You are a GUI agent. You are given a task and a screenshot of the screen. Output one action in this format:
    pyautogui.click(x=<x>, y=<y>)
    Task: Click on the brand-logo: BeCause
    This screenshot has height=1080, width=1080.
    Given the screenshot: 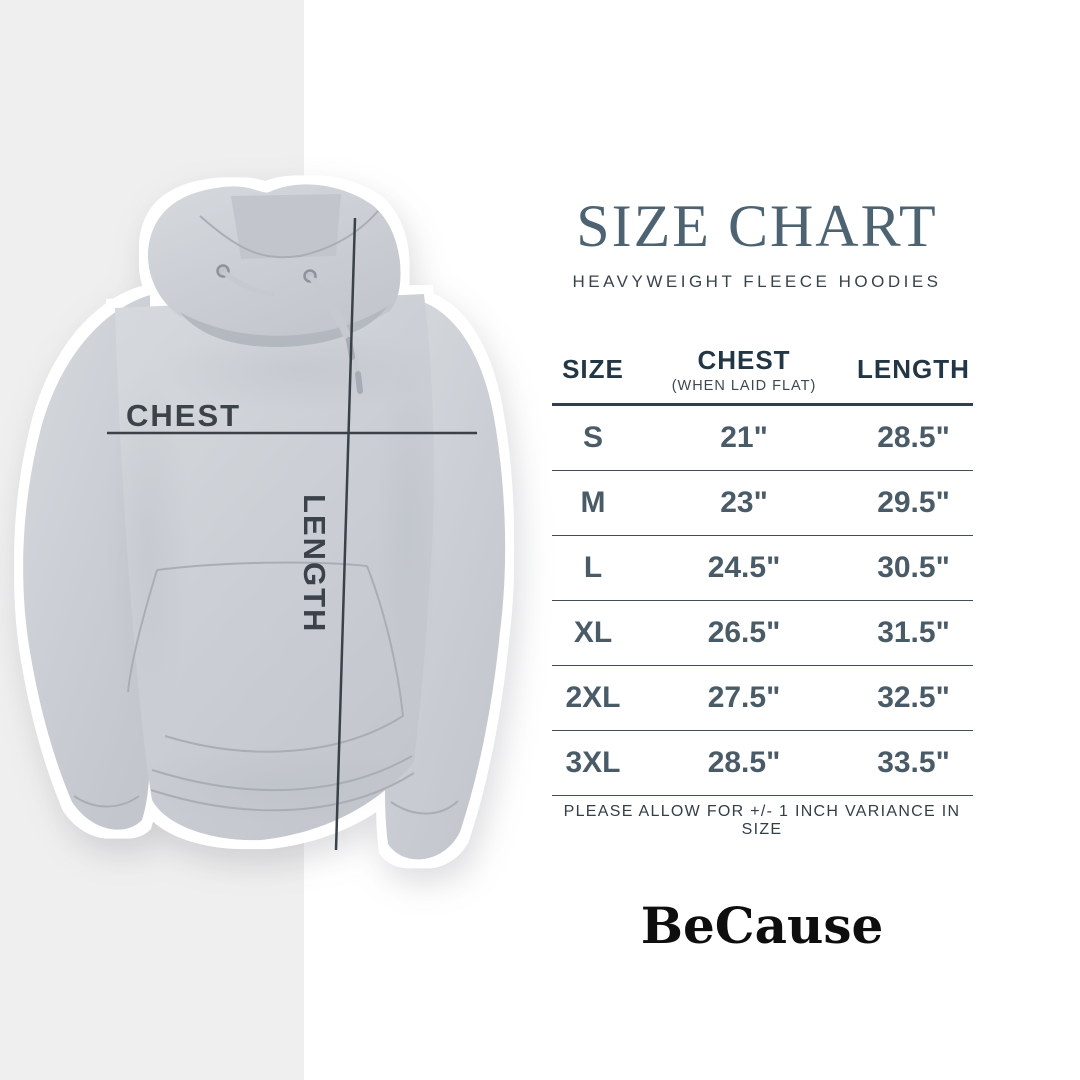 What is the action you would take?
    pyautogui.click(x=762, y=925)
    